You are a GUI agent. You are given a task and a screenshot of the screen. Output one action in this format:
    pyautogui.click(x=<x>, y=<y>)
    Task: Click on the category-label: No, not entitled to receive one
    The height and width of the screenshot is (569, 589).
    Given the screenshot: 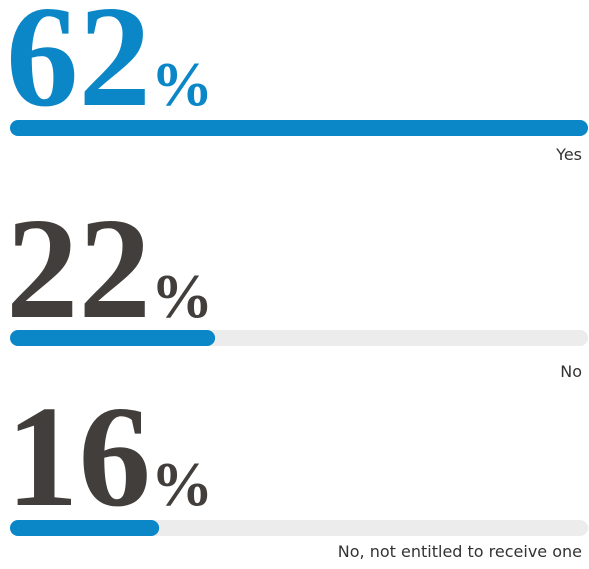 What is the action you would take?
    pyautogui.click(x=460, y=551)
    